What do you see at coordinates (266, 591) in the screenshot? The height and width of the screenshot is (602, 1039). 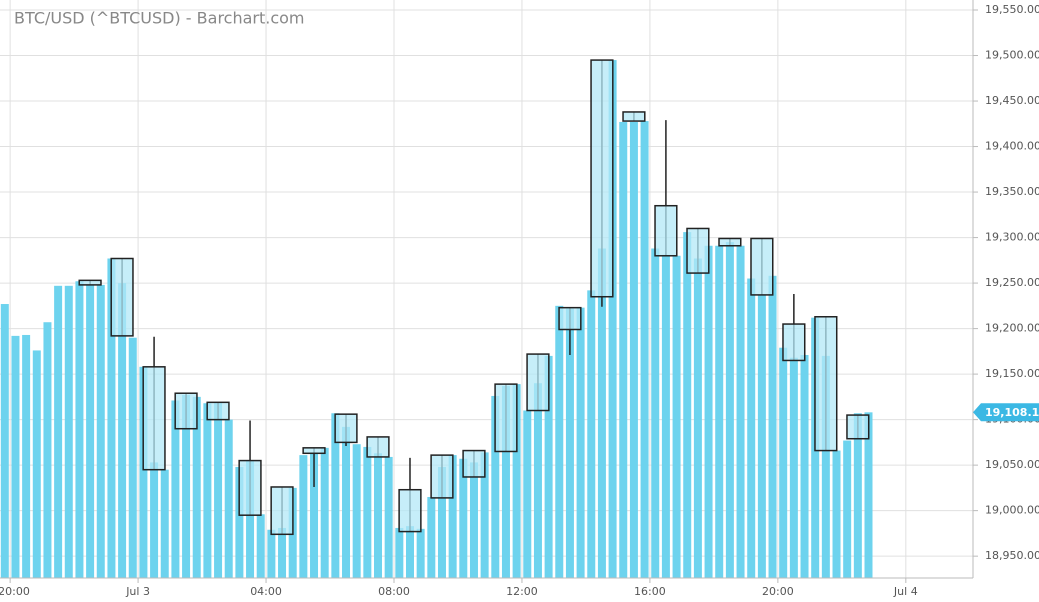 I see `x-tick-label: 04:00` at bounding box center [266, 591].